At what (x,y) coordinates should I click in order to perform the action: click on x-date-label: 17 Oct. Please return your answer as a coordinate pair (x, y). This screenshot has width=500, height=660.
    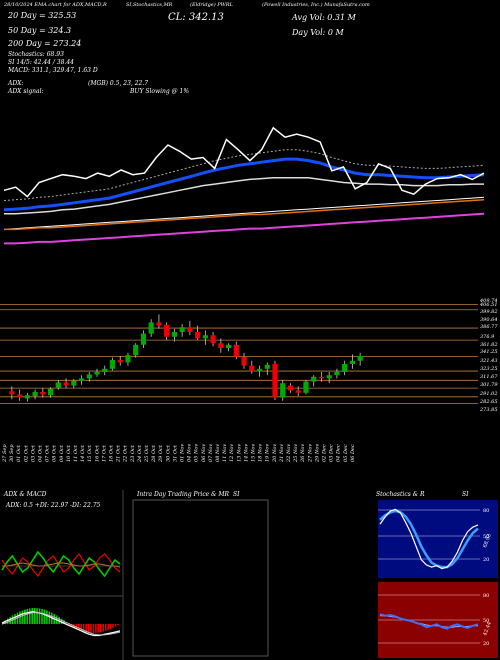
    Looking at the image, I should click on (104, 453).